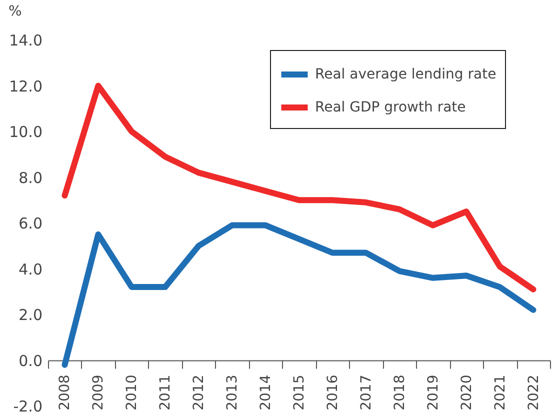  Describe the element at coordinates (300, 392) in the screenshot. I see `x-tick-label: 2015` at that location.